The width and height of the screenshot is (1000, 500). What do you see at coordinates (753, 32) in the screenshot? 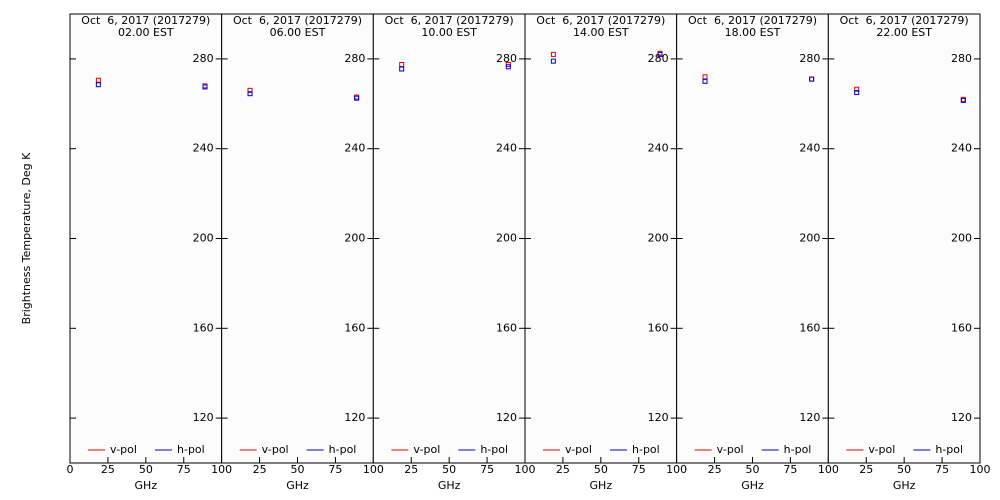
I see `panel-subtitle: 18.00 EST` at bounding box center [753, 32].